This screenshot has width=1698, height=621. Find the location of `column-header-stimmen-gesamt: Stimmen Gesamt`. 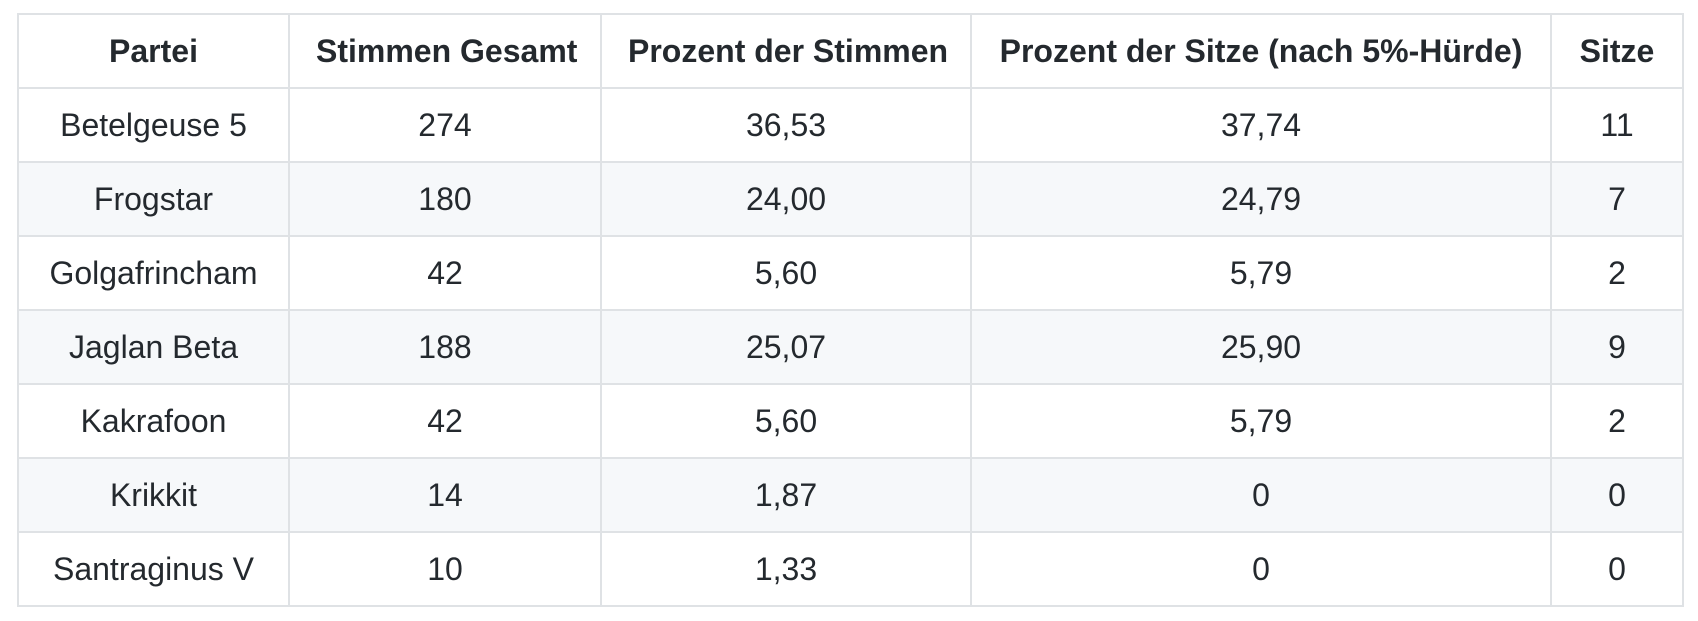

column-header-stimmen-gesamt: Stimmen Gesamt is located at coordinates (445, 51).